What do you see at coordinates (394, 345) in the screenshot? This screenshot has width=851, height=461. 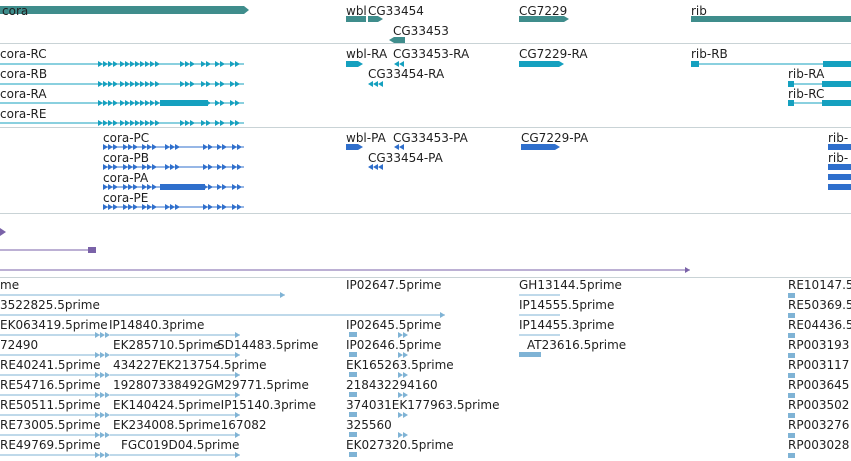 I see `est-track-label: IP02646.5prime` at bounding box center [394, 345].